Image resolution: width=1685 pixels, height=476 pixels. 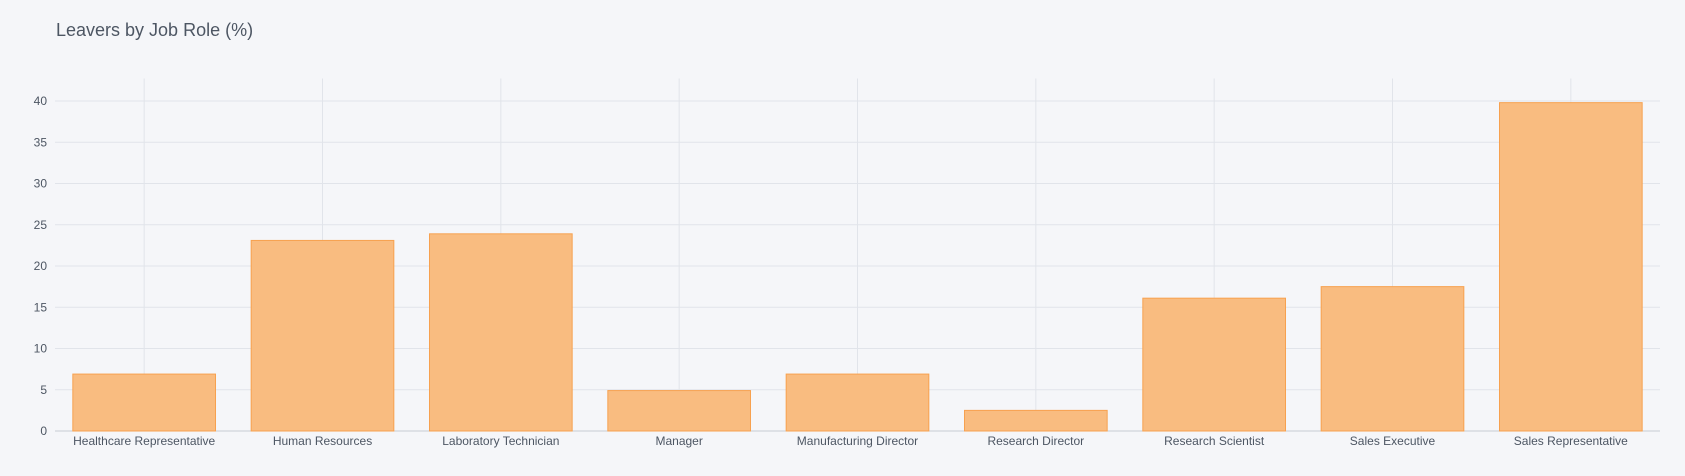 I want to click on x-tick-label: Healthcare Representative, so click(x=144, y=441).